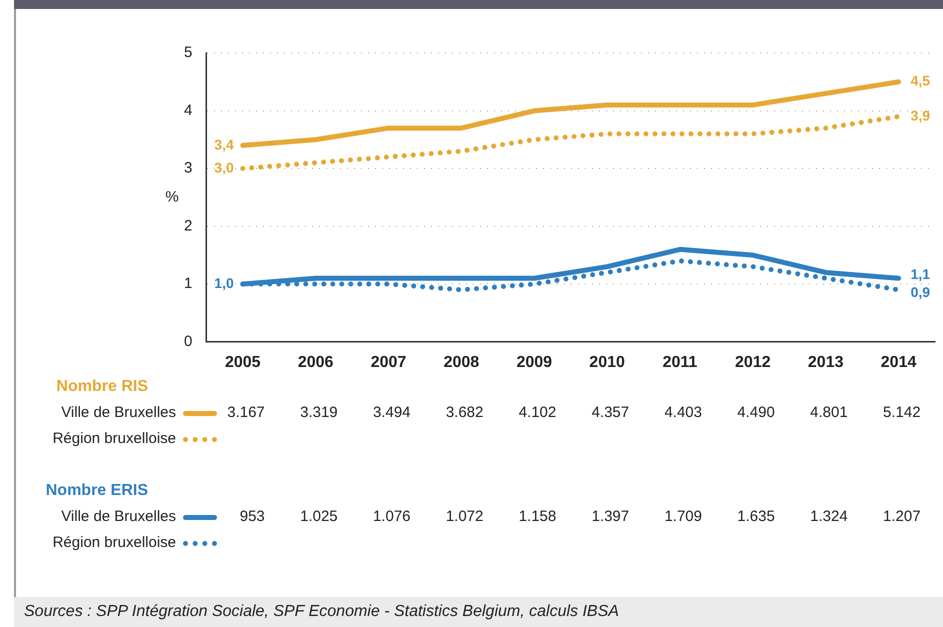 This screenshot has height=627, width=943. I want to click on data-label: 3,4, so click(224, 144).